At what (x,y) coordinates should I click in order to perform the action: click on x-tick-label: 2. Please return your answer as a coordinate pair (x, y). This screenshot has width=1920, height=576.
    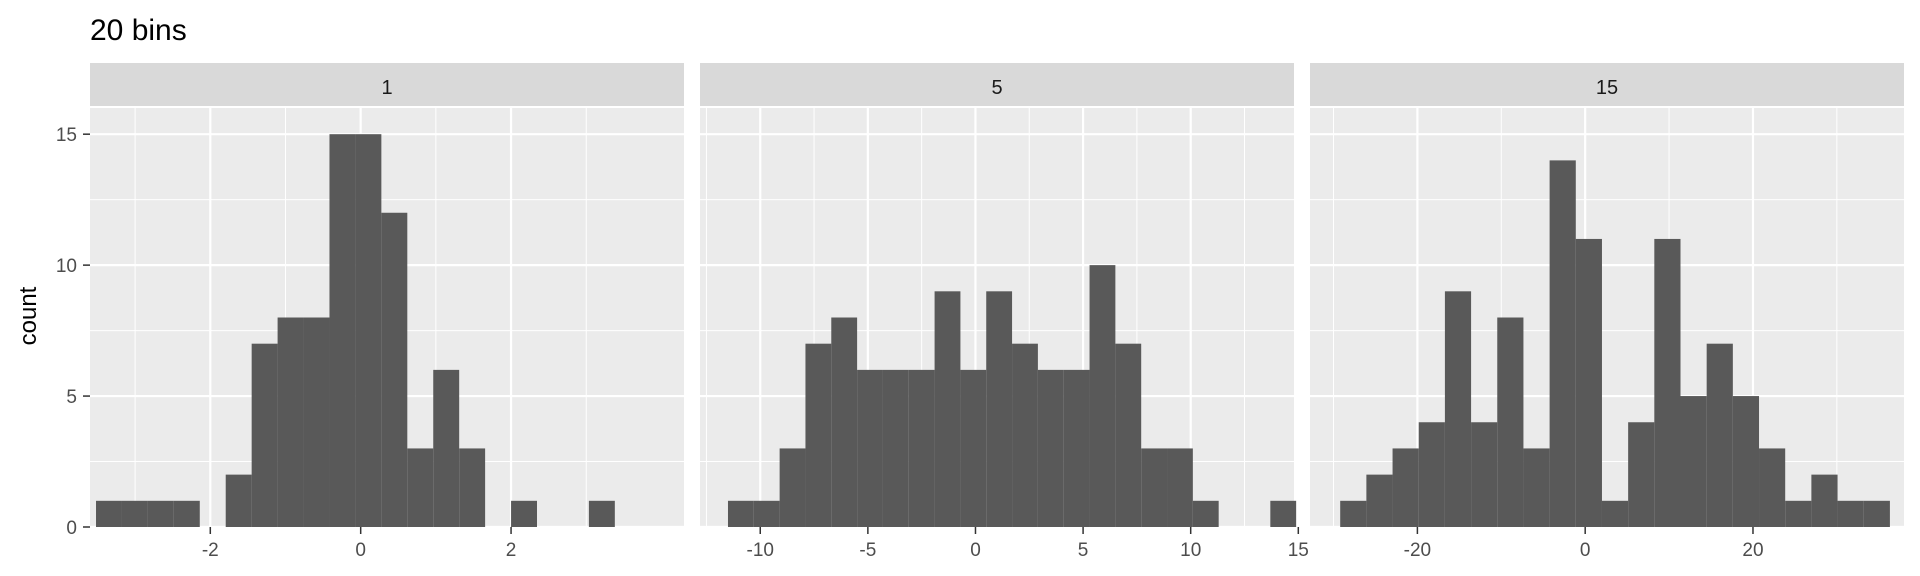
    Looking at the image, I should click on (511, 550).